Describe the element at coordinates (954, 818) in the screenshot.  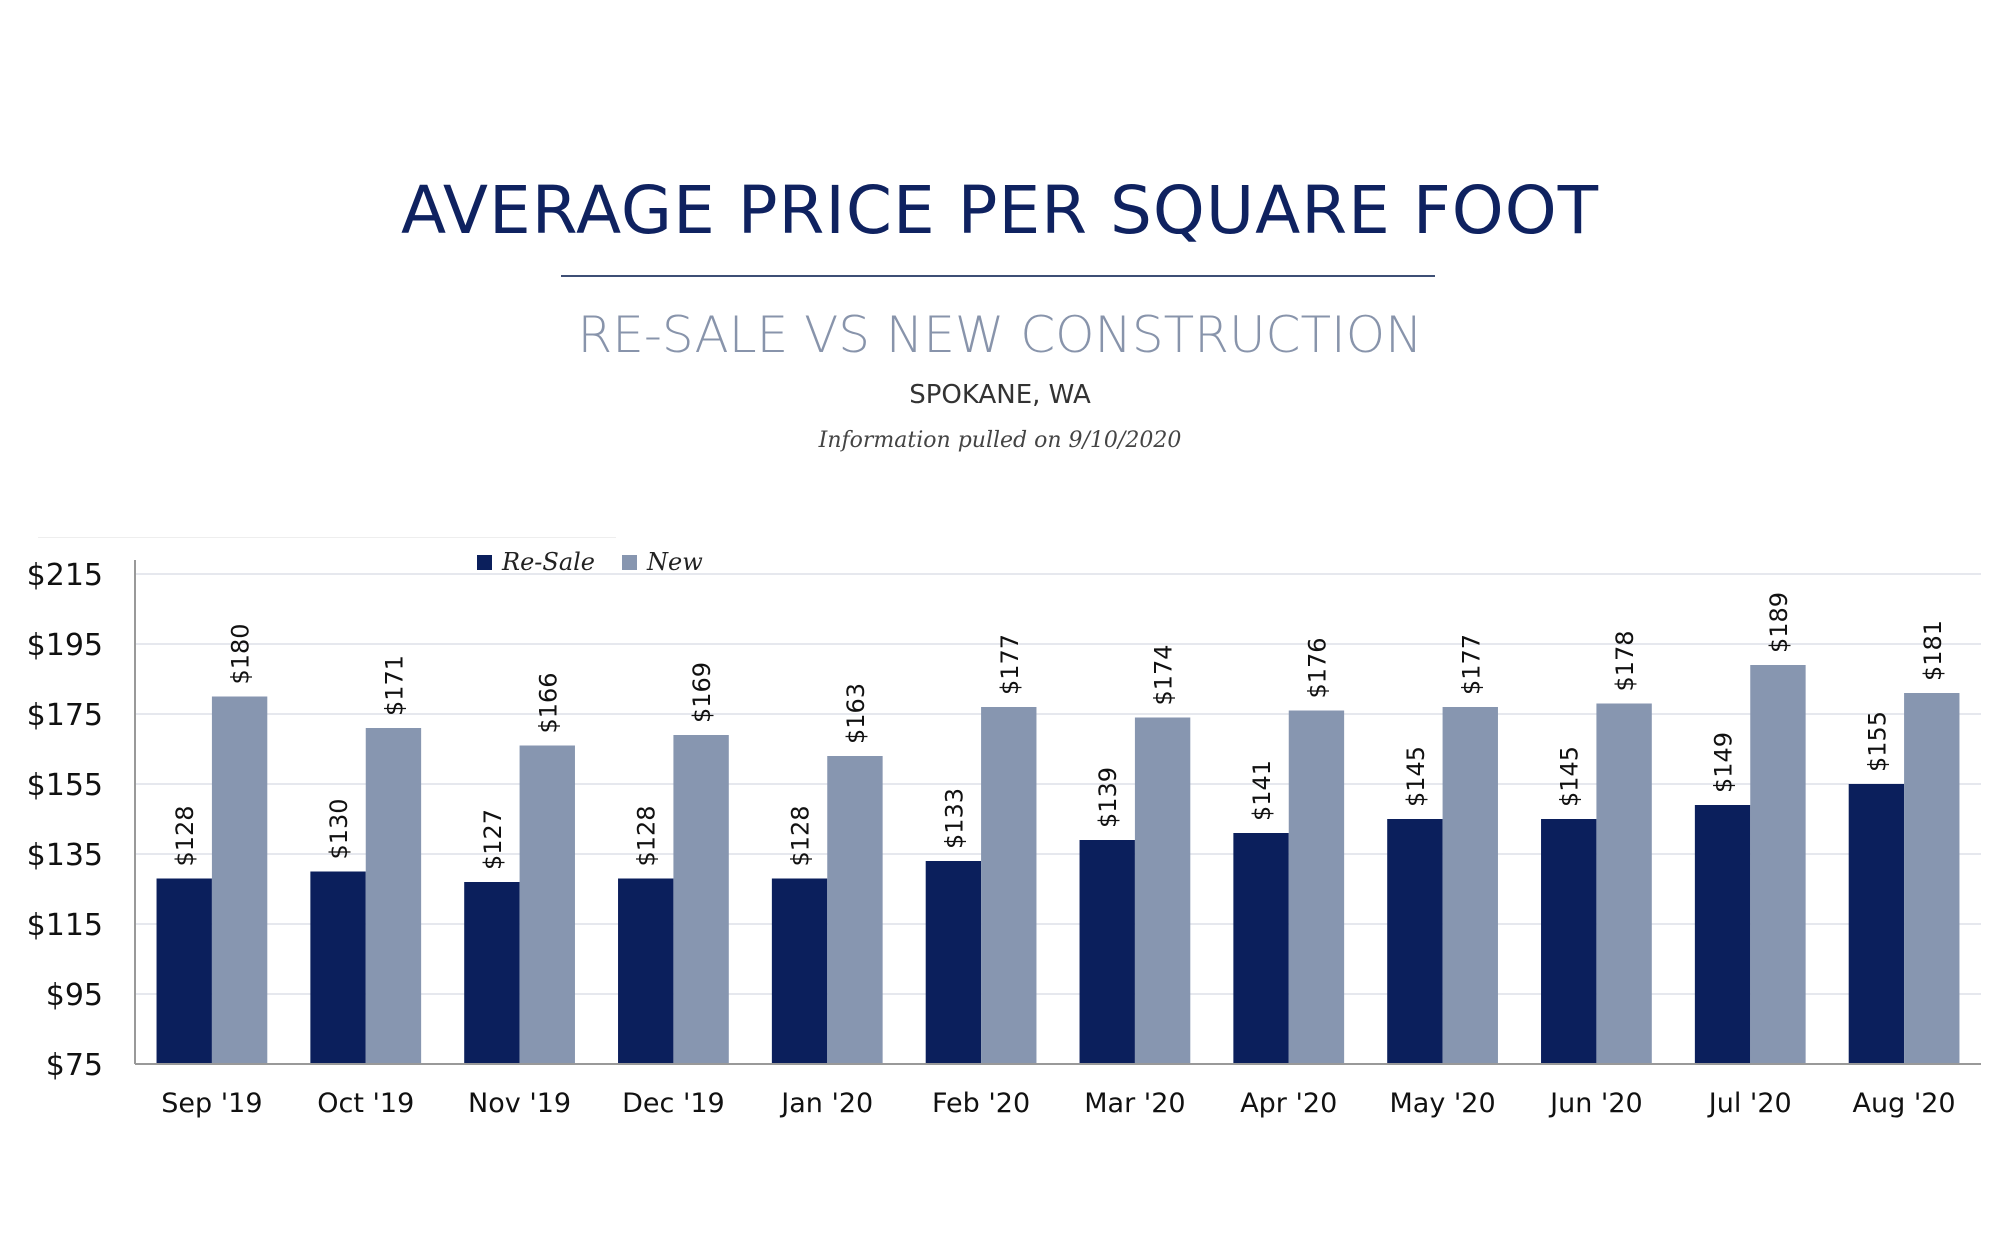
I see `data-label: $133` at that location.